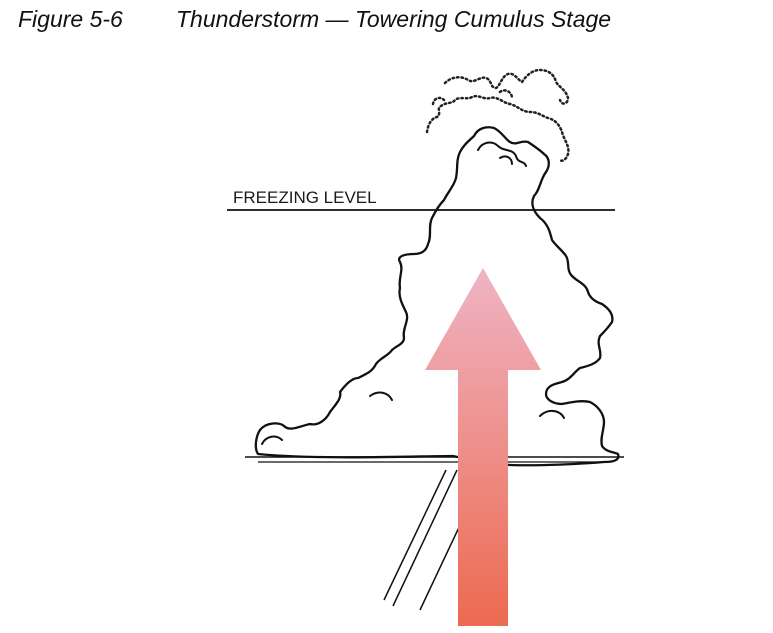 The width and height of the screenshot is (773, 633). Describe the element at coordinates (394, 19) in the screenshot. I see `figure-title: Thunderstorm — Towering Cumulus Stage` at that location.